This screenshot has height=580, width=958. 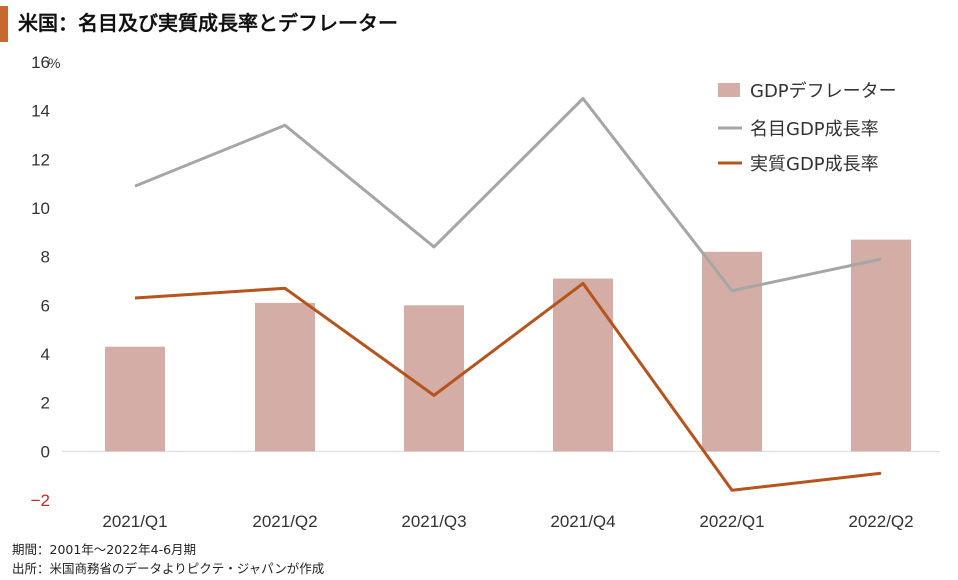 What do you see at coordinates (582, 521) in the screenshot?
I see `x-tick-label: 2021/Q4` at bounding box center [582, 521].